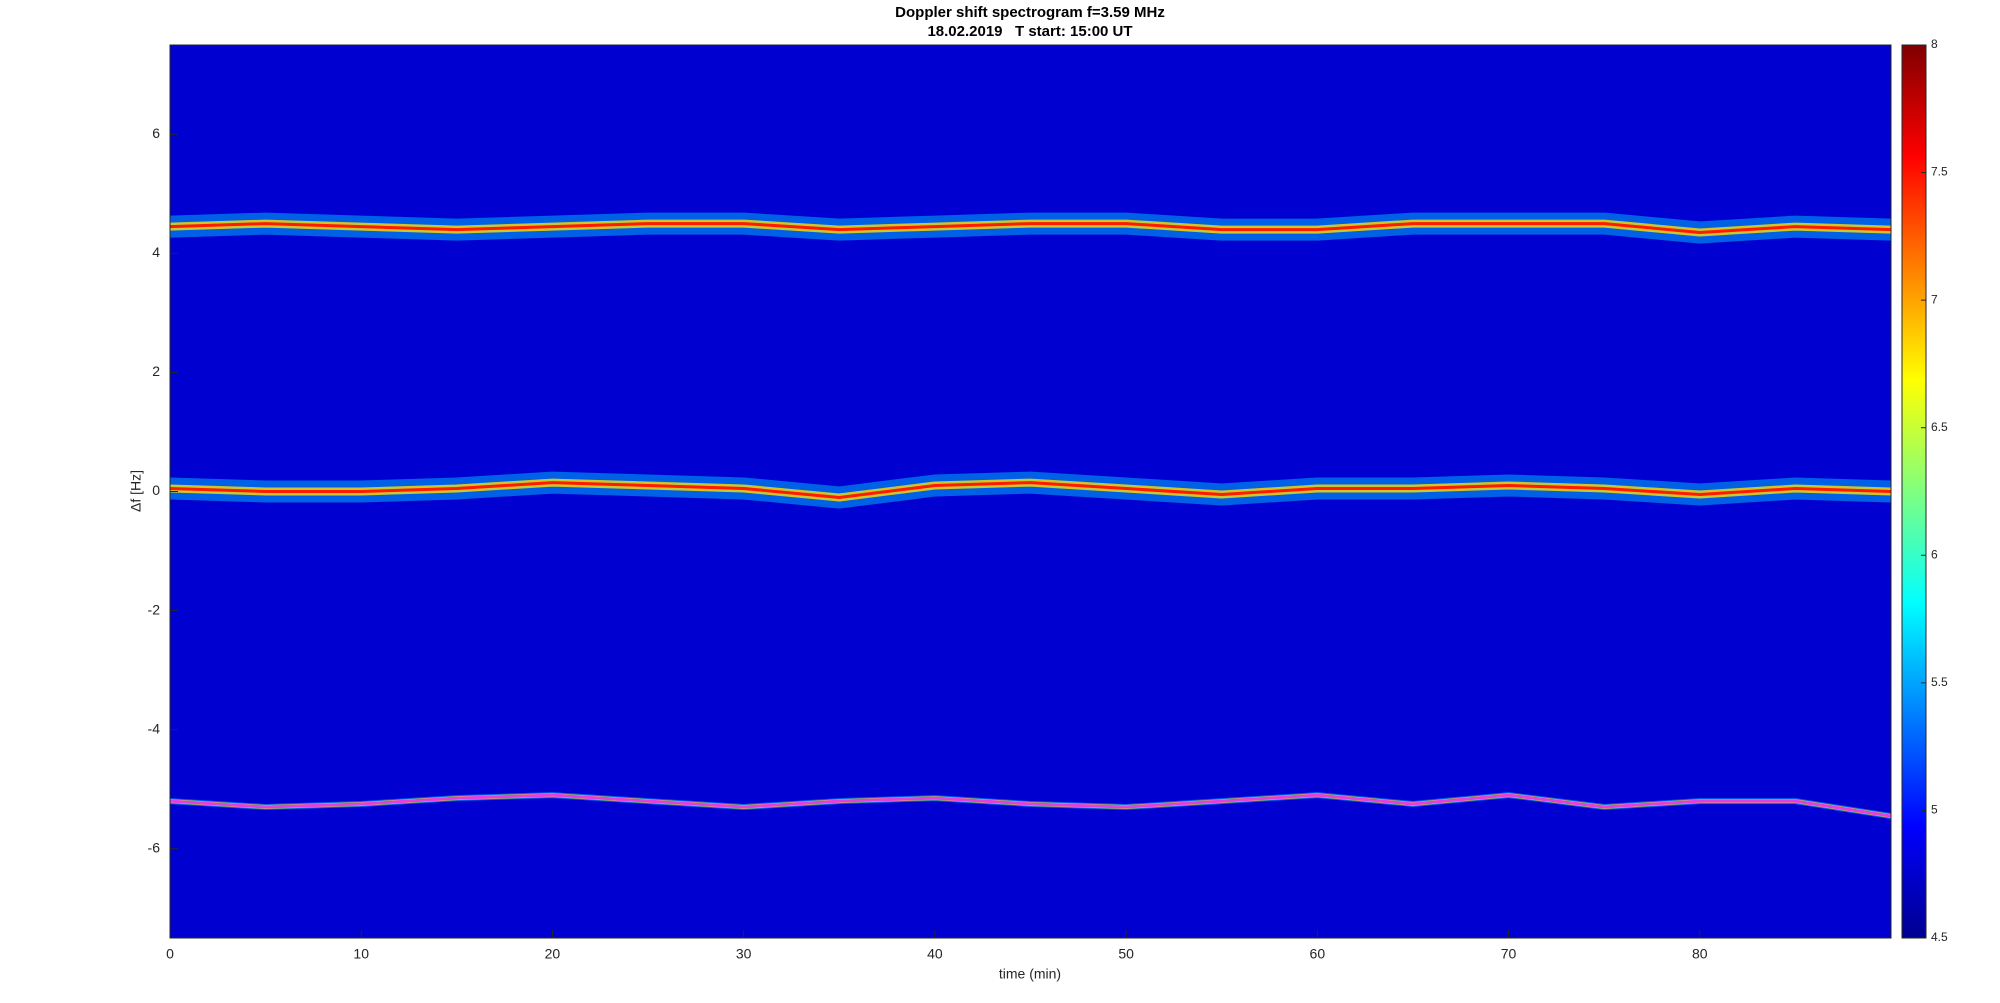 Image resolution: width=2000 pixels, height=1003 pixels. I want to click on x-tick-label: 30, so click(744, 954).